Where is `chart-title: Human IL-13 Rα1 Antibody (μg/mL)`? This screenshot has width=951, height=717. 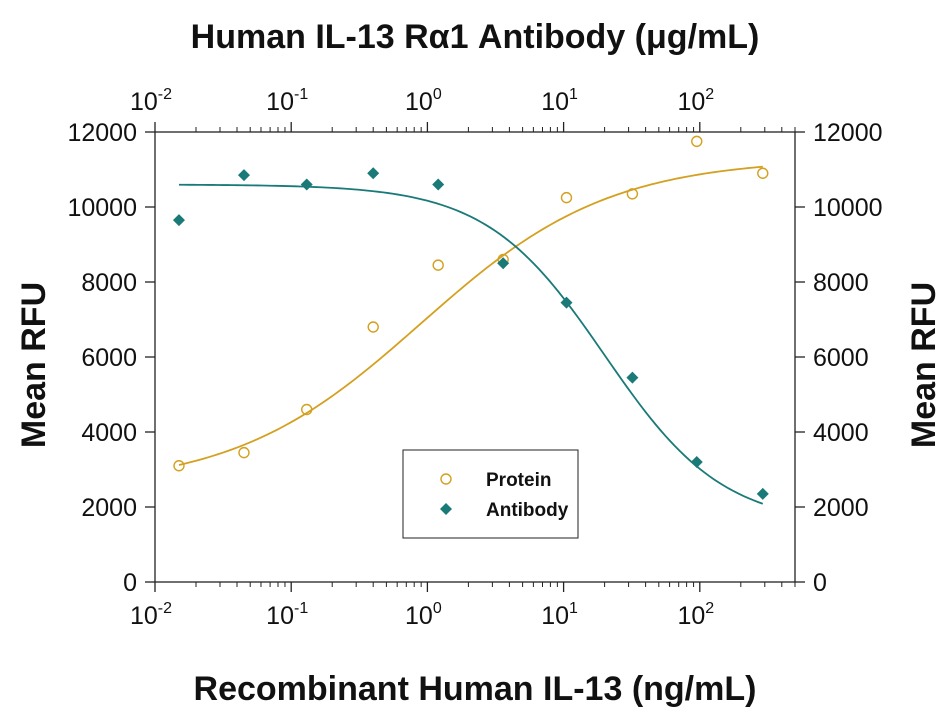 chart-title: Human IL-13 Rα1 Antibody (μg/mL) is located at coordinates (475, 37).